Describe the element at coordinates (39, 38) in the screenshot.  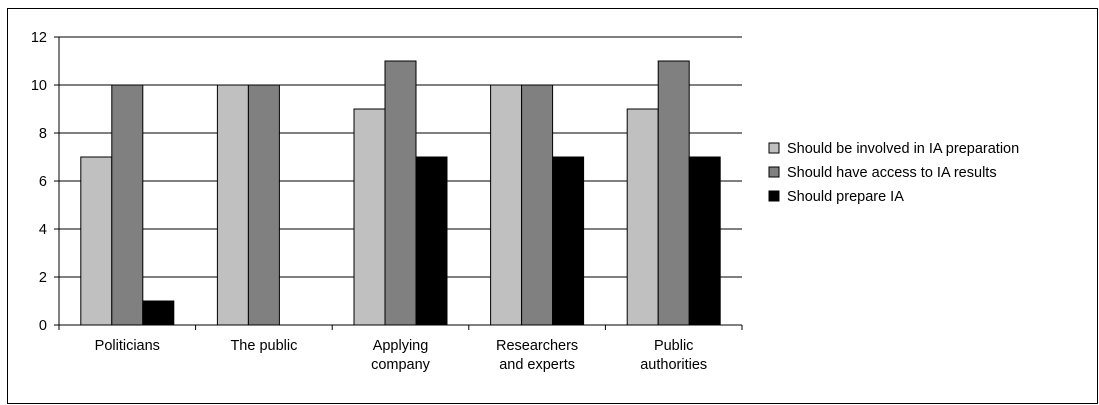
I see `y-tick-label: 12` at that location.